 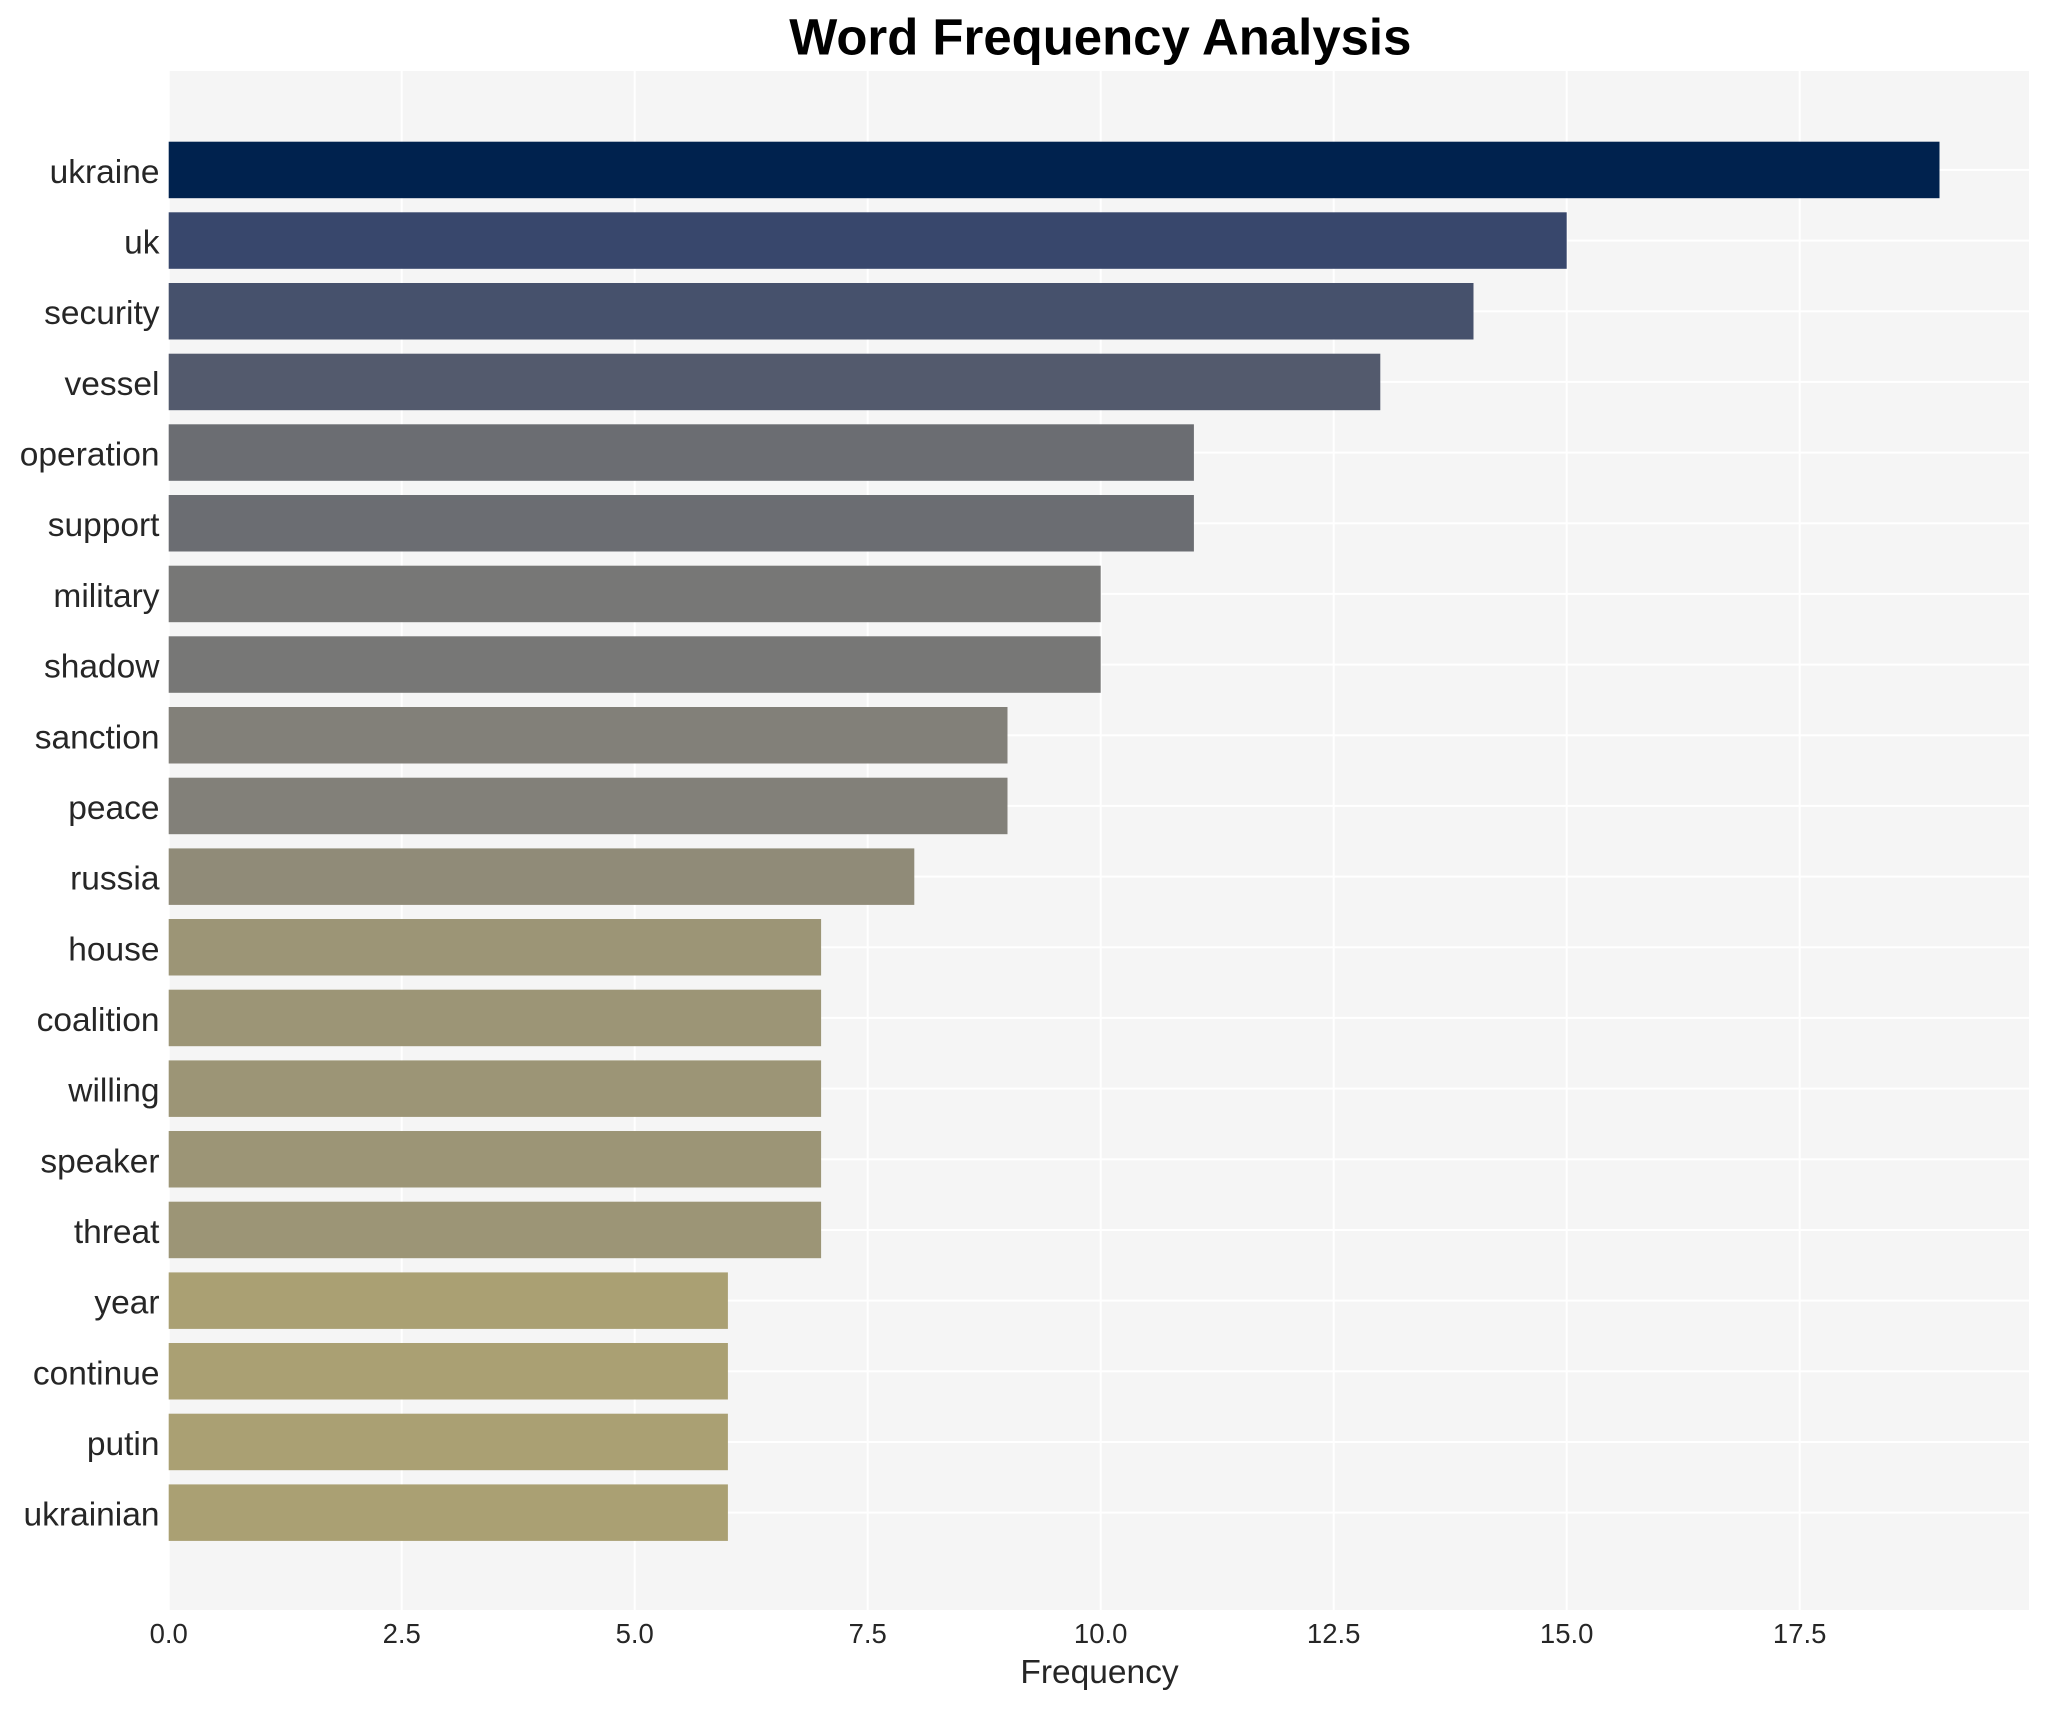 I want to click on svg-text: 7.5, so click(x=868, y=1633).